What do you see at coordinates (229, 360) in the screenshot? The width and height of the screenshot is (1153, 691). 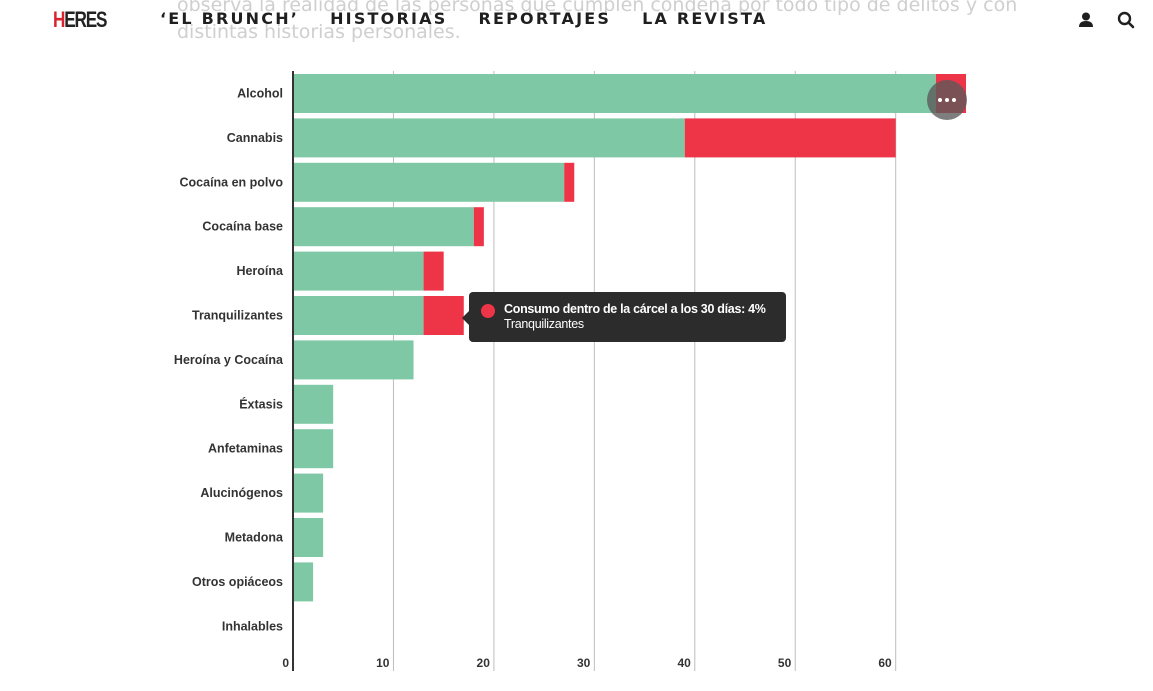 I see `category-label: Heroína y Cocaína` at bounding box center [229, 360].